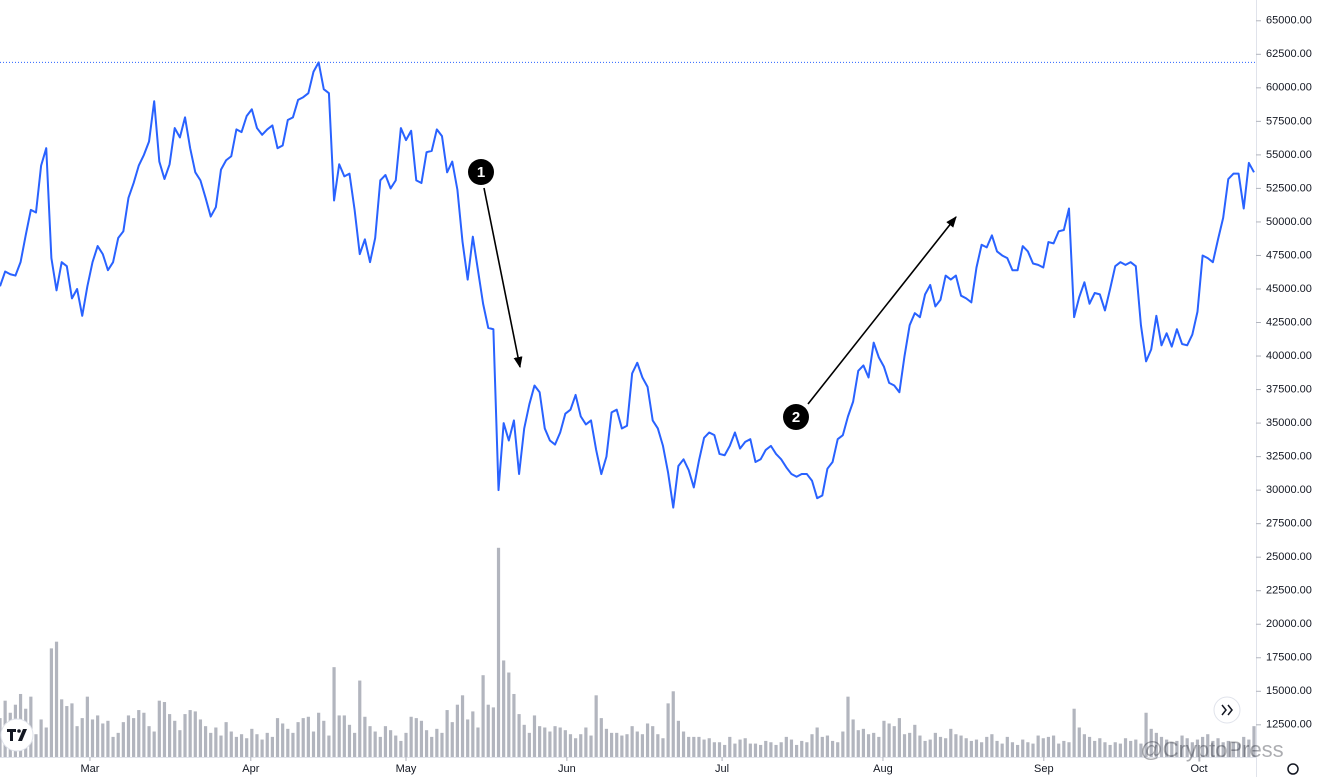 This screenshot has height=777, width=1320. I want to click on y-tick-label: 35000.00, so click(1289, 423).